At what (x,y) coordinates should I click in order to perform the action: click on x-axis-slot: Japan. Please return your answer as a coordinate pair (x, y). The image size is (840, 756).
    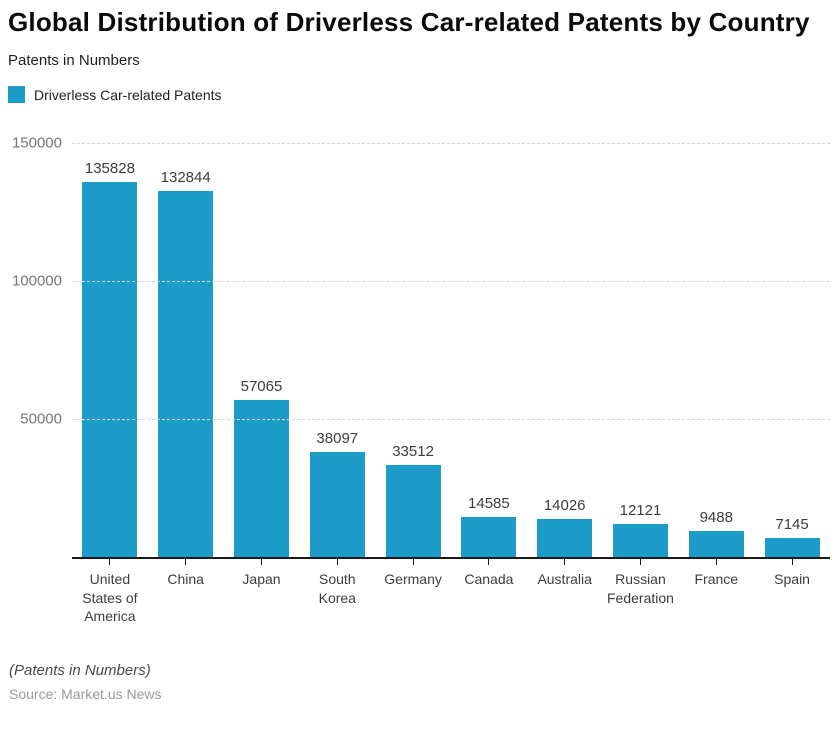
    Looking at the image, I should click on (262, 592).